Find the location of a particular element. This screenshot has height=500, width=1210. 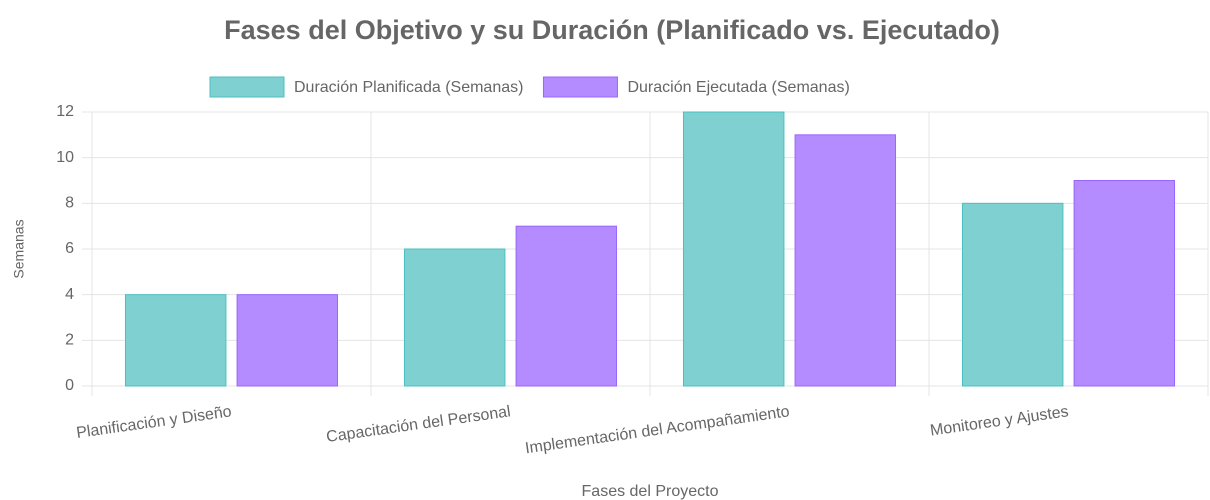

x-tick-label: Implementación del Acompañamiento is located at coordinates (657, 430).